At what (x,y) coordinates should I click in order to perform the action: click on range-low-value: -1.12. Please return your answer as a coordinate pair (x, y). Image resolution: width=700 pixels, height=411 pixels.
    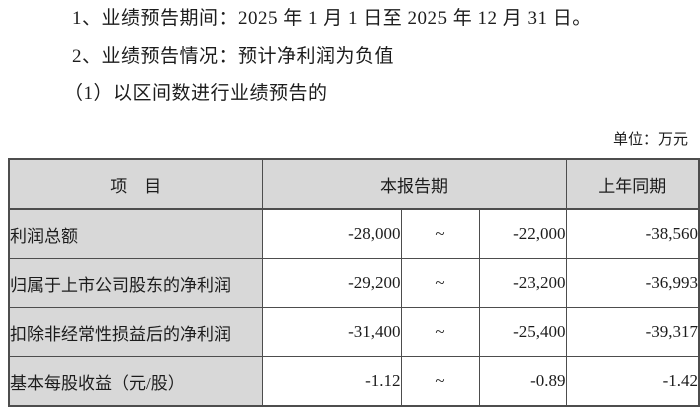
    Looking at the image, I should click on (331, 381).